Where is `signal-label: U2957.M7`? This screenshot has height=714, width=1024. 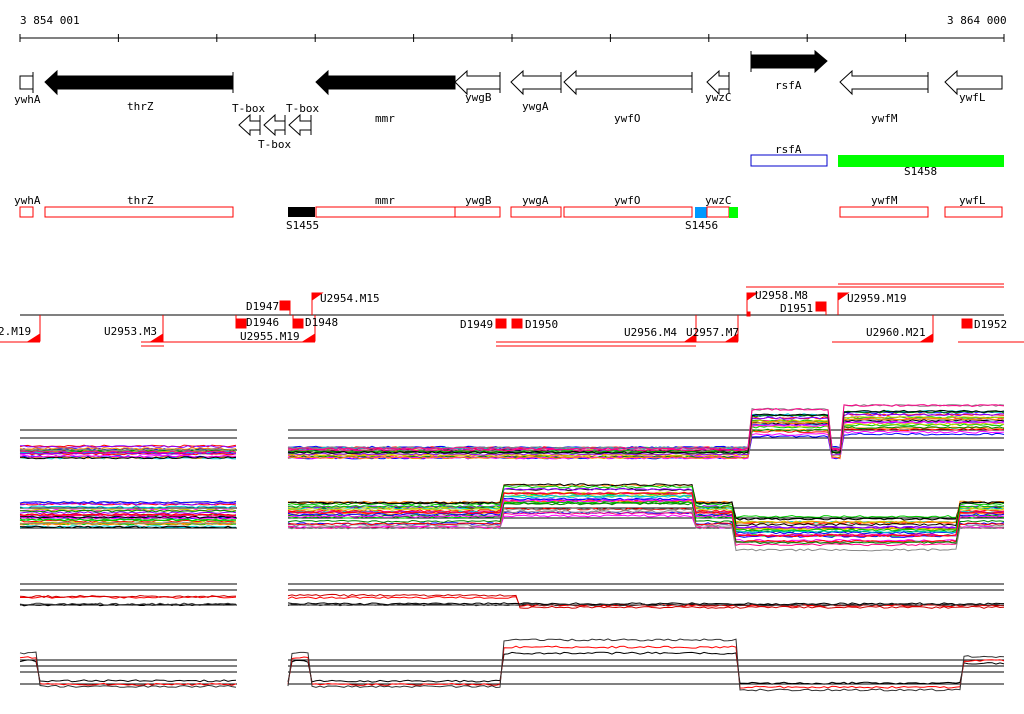
signal-label: U2957.M7 is located at coordinates (712, 332).